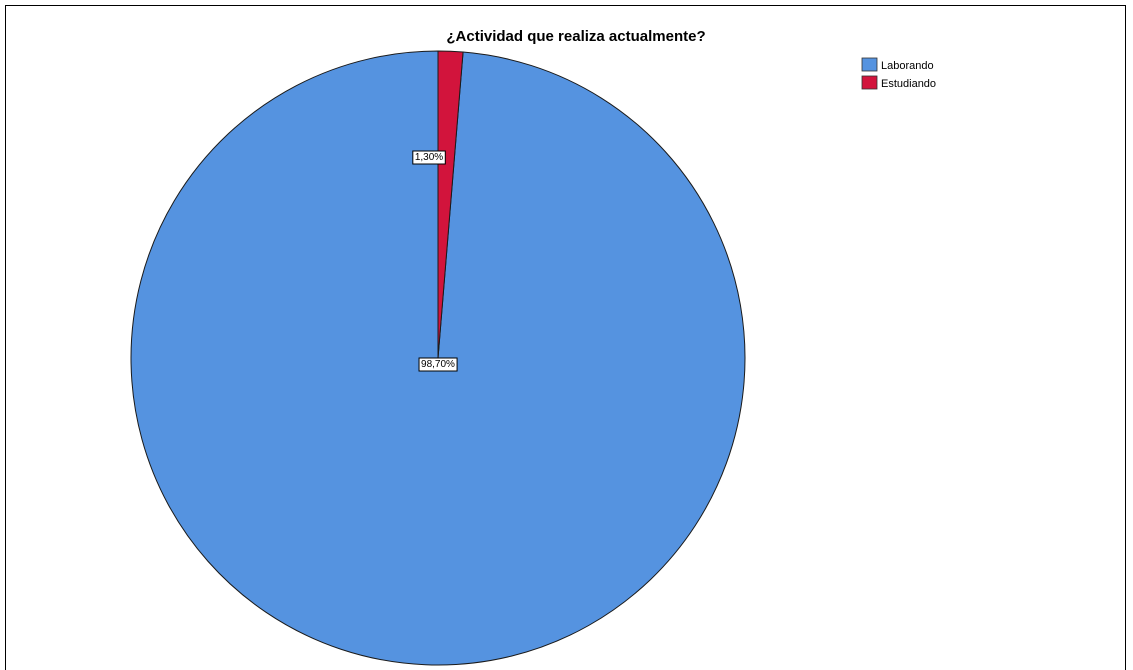  What do you see at coordinates (435, 261) in the screenshot?
I see `data-labels: 98,70% 1,30%` at bounding box center [435, 261].